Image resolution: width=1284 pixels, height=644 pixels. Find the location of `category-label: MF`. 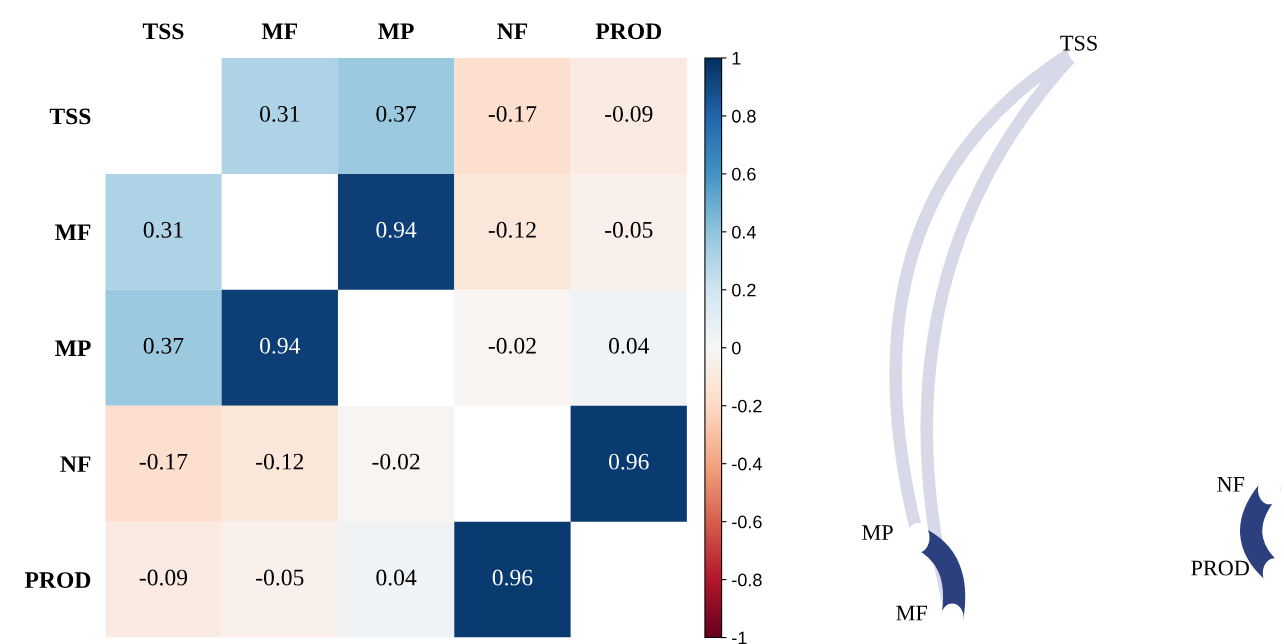

category-label: MF is located at coordinates (912, 613).